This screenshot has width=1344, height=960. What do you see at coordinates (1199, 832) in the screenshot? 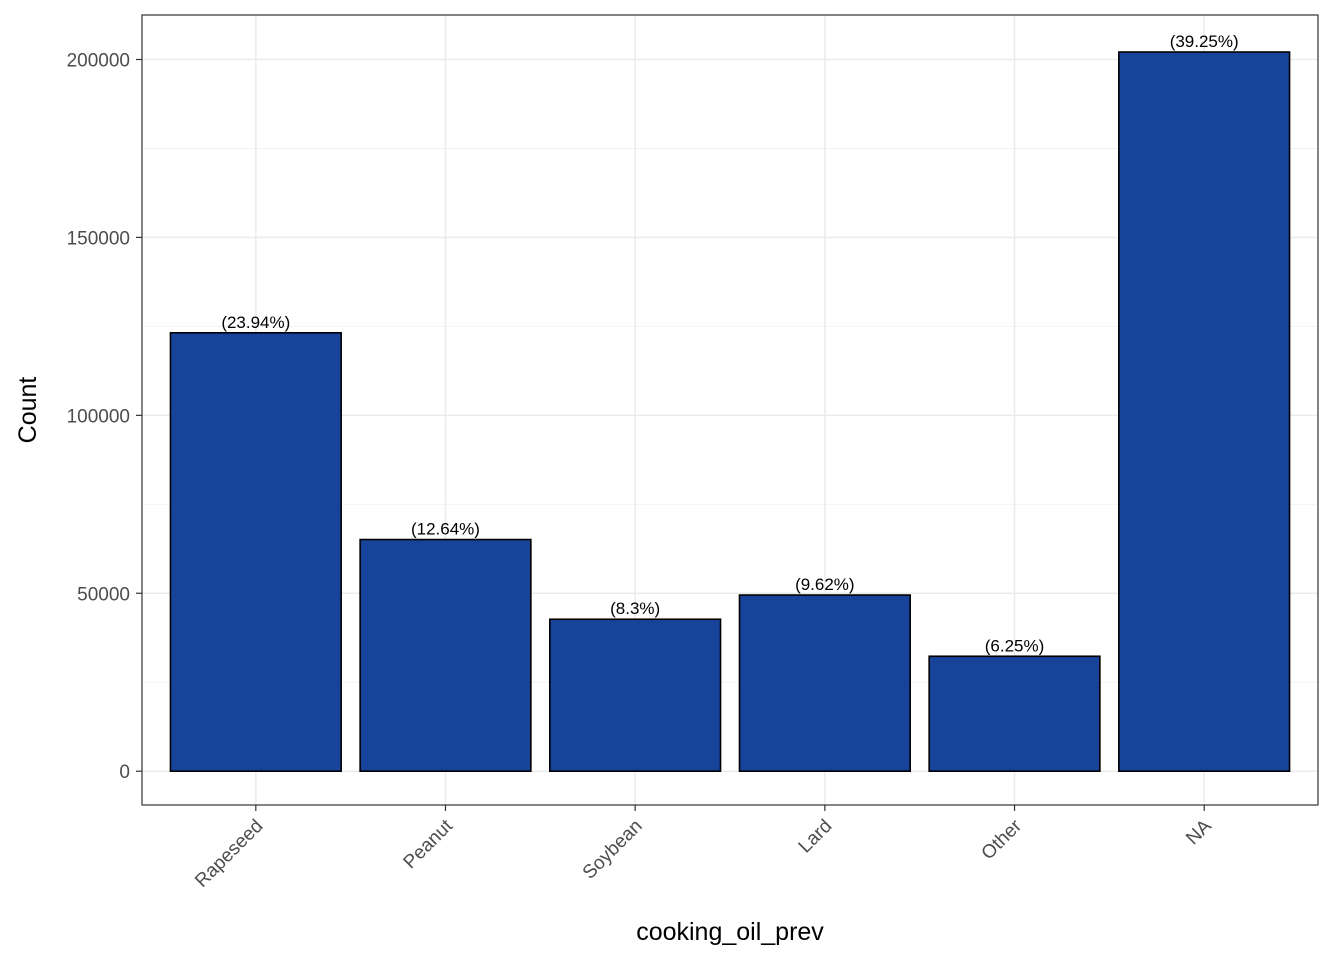
I see `x-tick-label-na: NA` at bounding box center [1199, 832].